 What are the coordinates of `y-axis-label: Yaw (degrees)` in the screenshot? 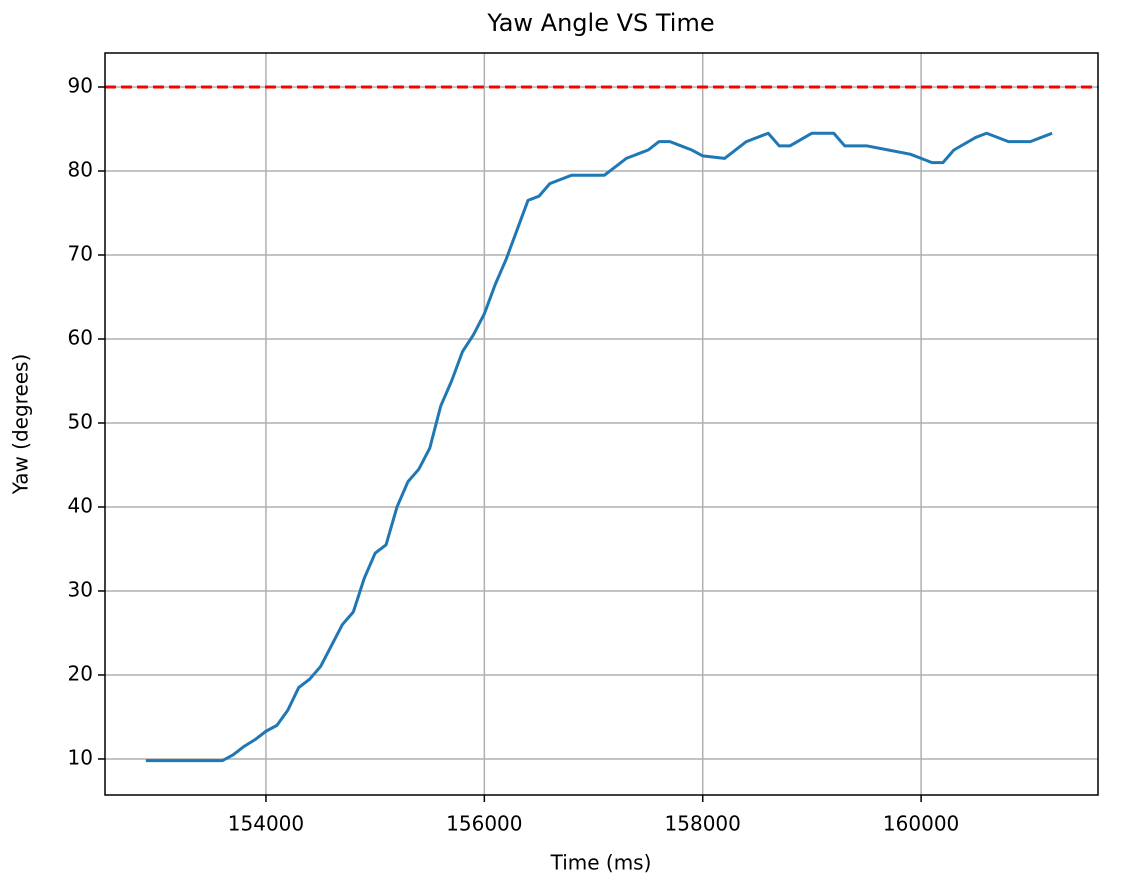 It's located at (21, 425).